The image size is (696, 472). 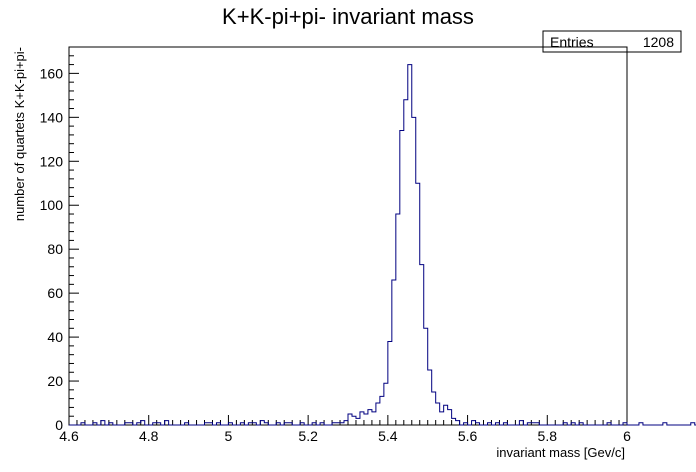 I want to click on x-tick-label: 5.2, so click(x=308, y=436).